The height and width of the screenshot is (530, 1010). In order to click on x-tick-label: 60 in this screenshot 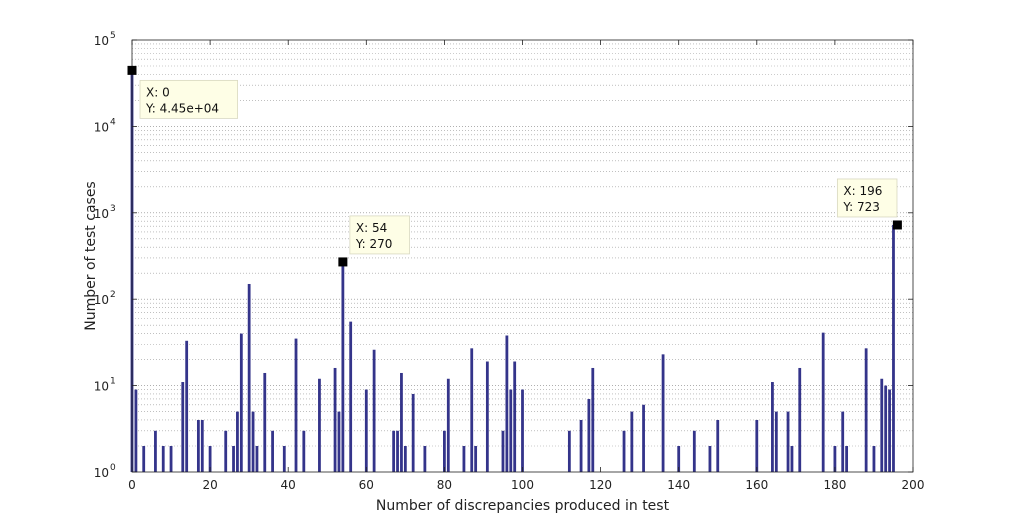, I will do `click(366, 485)`.